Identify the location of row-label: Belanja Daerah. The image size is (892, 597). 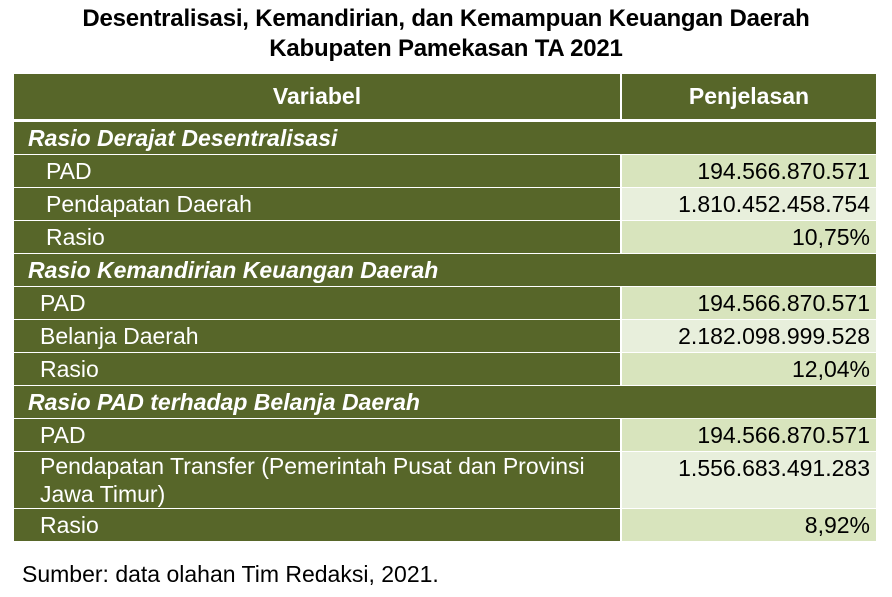
(317, 336).